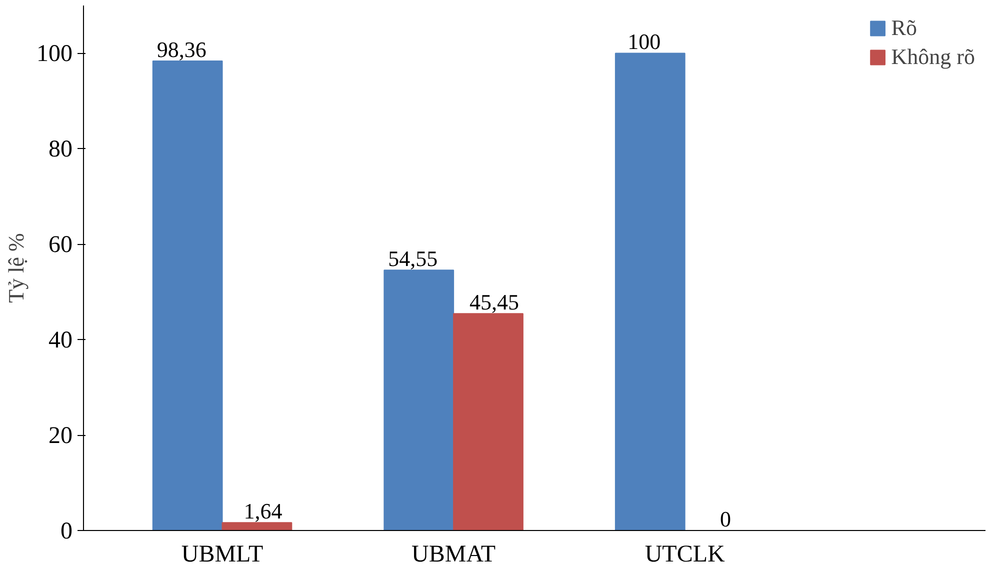 This screenshot has width=998, height=577. Describe the element at coordinates (222, 555) in the screenshot. I see `x-tick-label: UBMLT` at that location.